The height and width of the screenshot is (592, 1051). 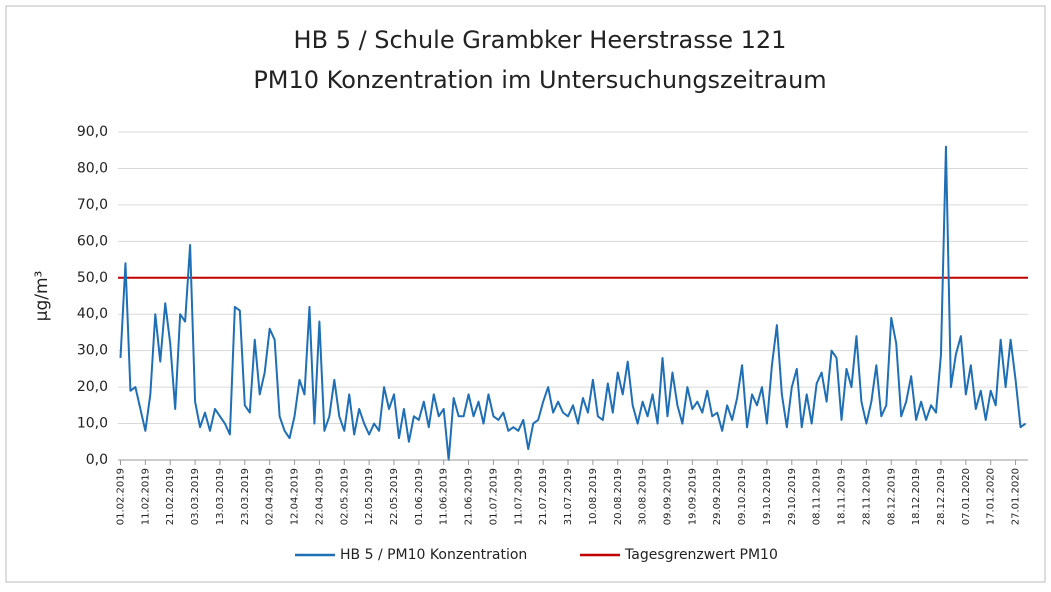 What do you see at coordinates (195, 496) in the screenshot?
I see `x-tick-label: 03.03.2019` at bounding box center [195, 496].